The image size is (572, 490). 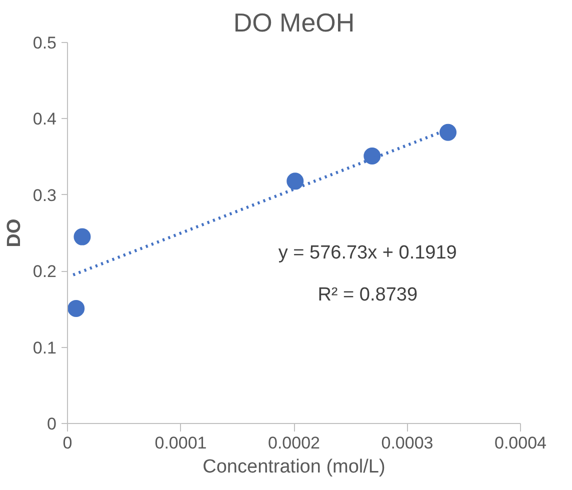 What do you see at coordinates (368, 295) in the screenshot?
I see `annotation: R² = 0.8739` at bounding box center [368, 295].